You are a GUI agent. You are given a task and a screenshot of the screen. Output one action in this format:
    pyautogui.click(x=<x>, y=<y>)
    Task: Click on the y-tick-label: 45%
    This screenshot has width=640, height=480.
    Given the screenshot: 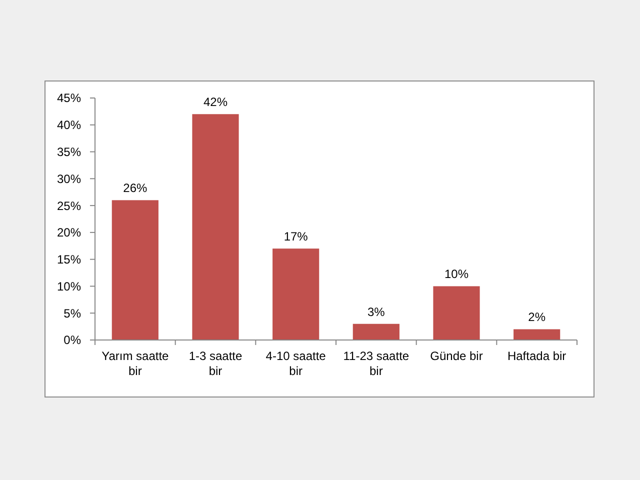 What is the action you would take?
    pyautogui.click(x=69, y=98)
    